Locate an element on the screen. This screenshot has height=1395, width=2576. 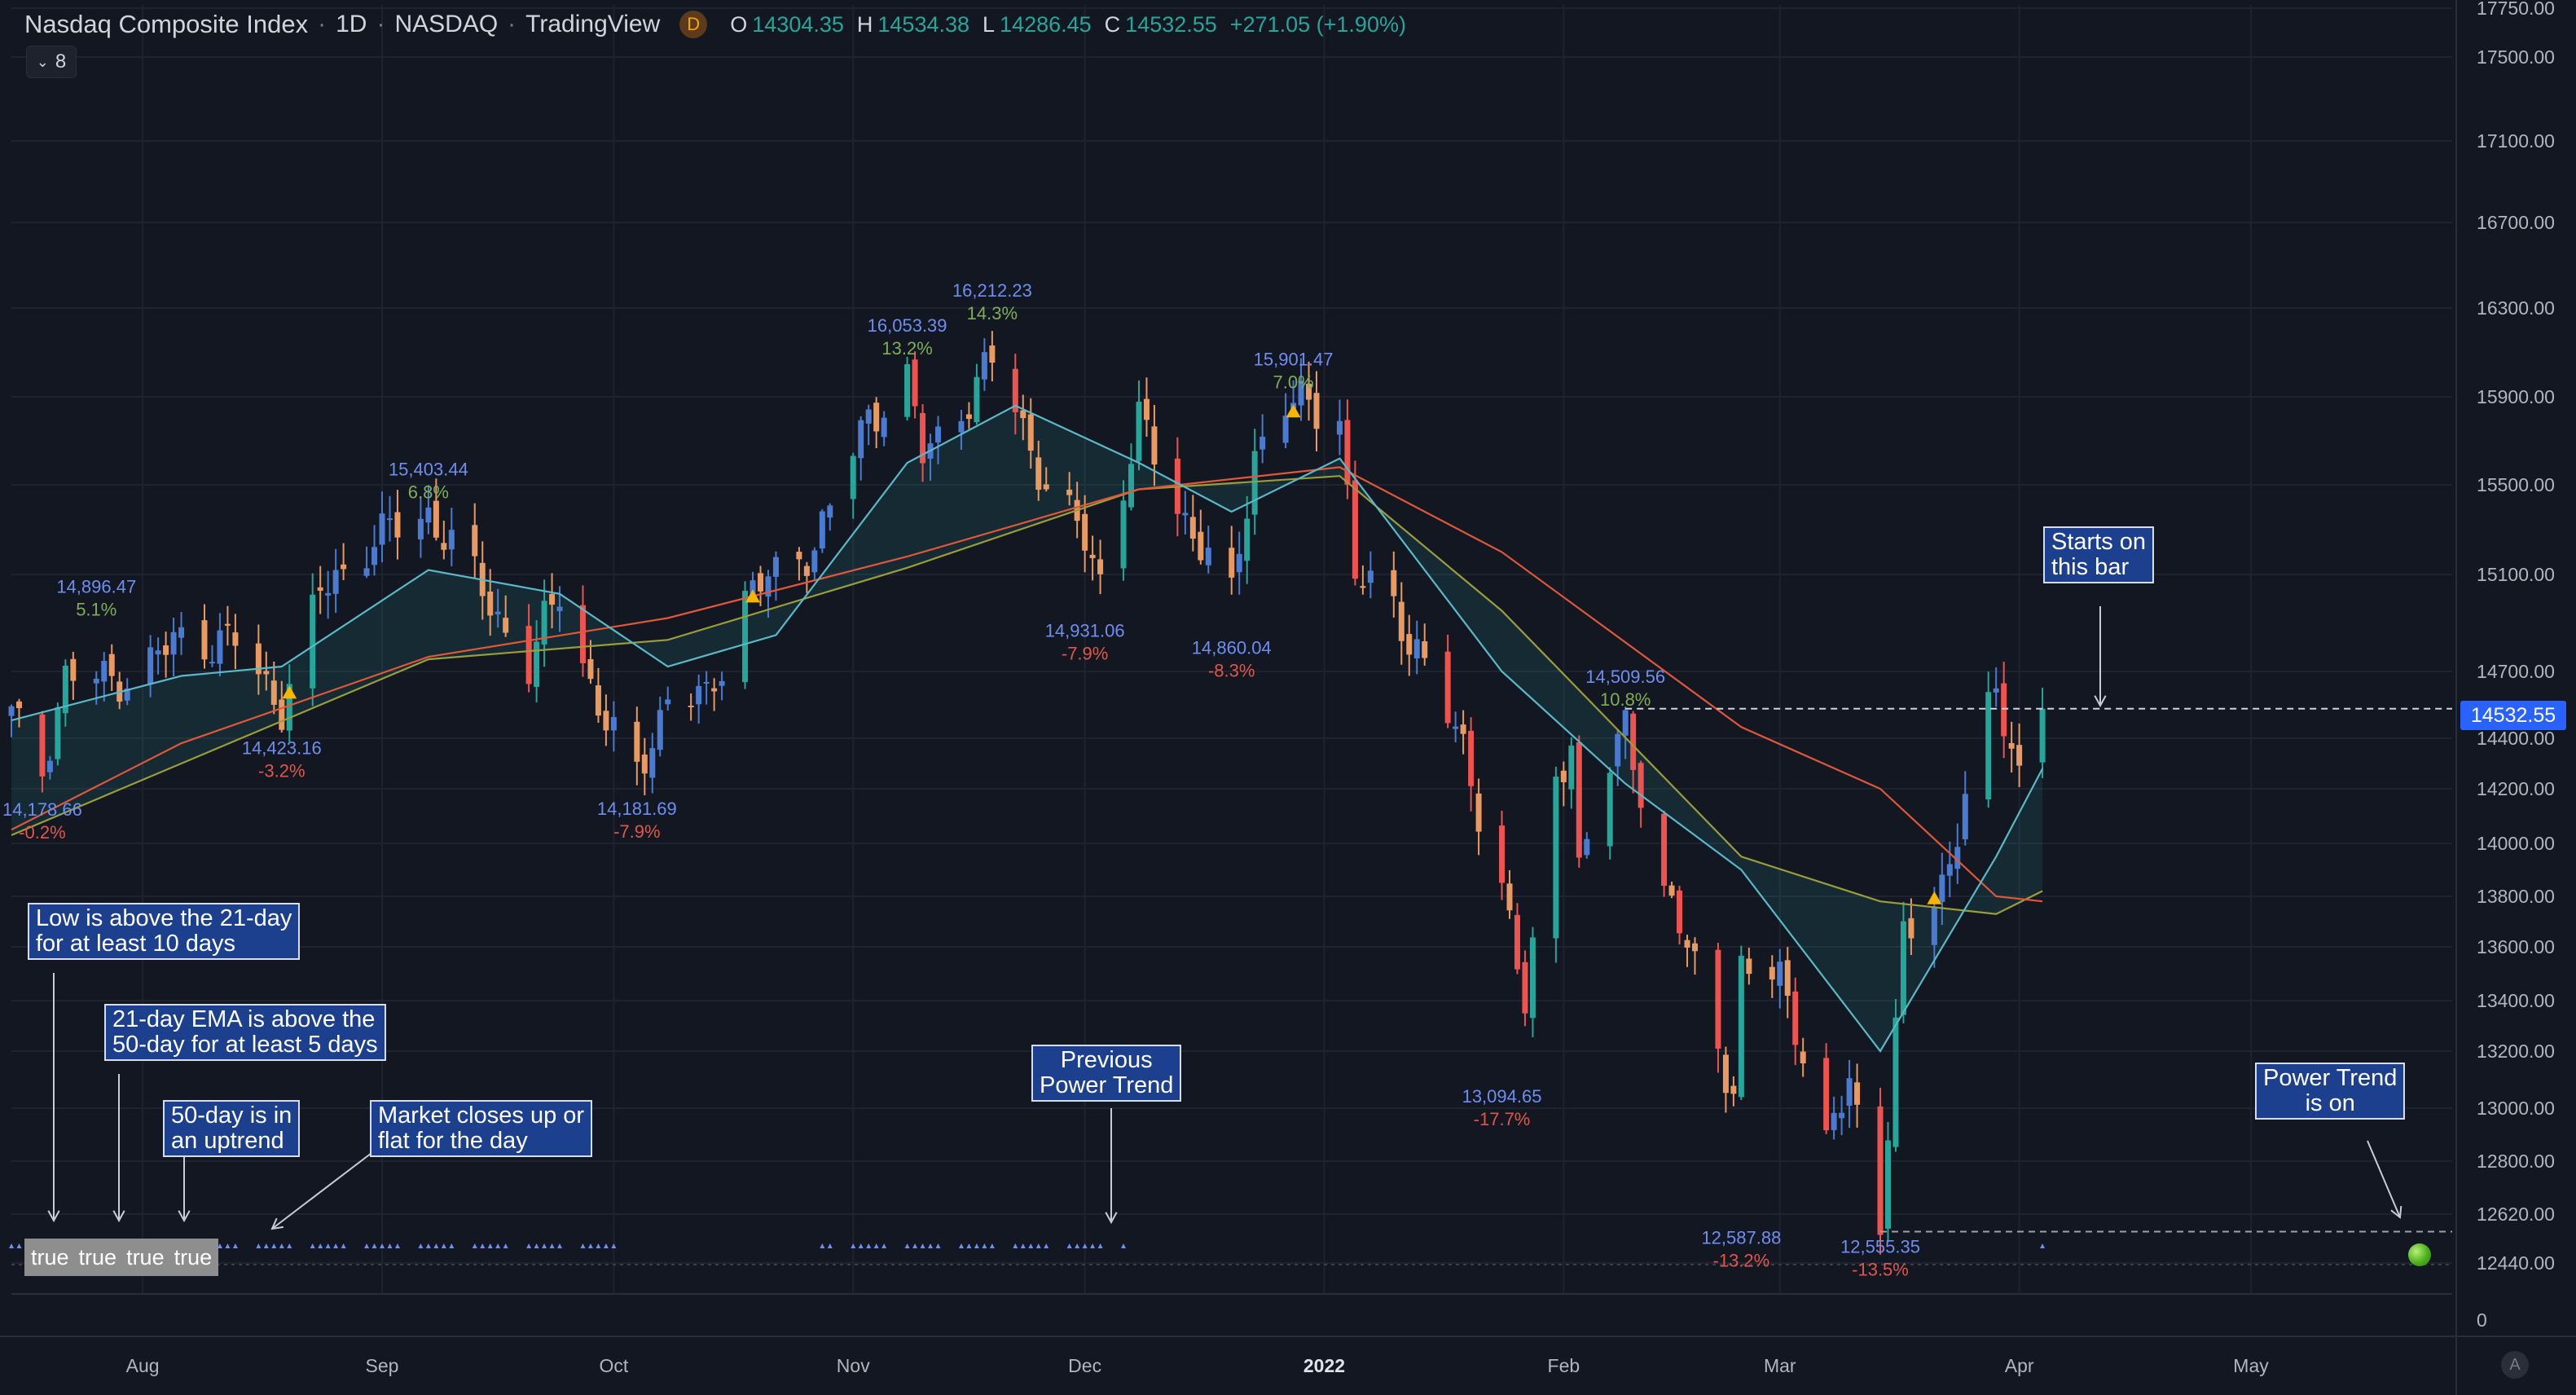
price-axis-label: 12620.00 is located at coordinates (2516, 1214).